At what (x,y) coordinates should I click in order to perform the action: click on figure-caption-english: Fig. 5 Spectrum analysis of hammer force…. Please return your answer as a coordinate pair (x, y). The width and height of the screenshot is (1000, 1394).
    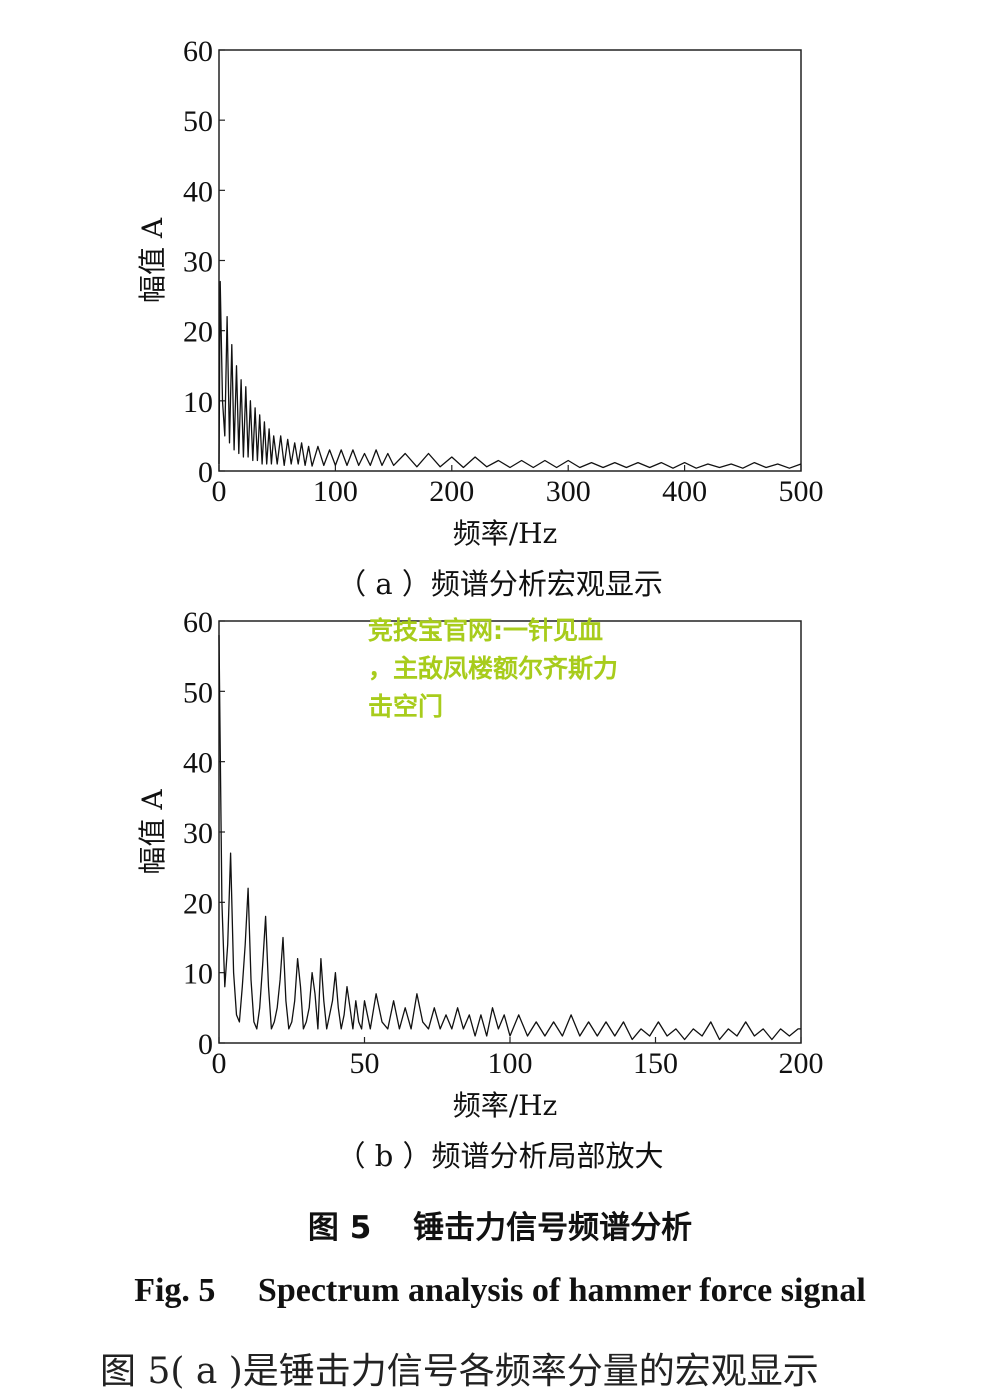
    Looking at the image, I should click on (500, 1290).